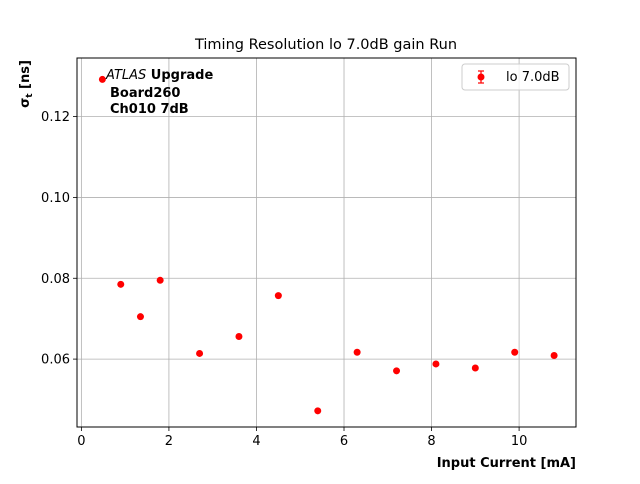 The width and height of the screenshot is (640, 484). I want to click on atlas-label: ATLAS, so click(125, 75).